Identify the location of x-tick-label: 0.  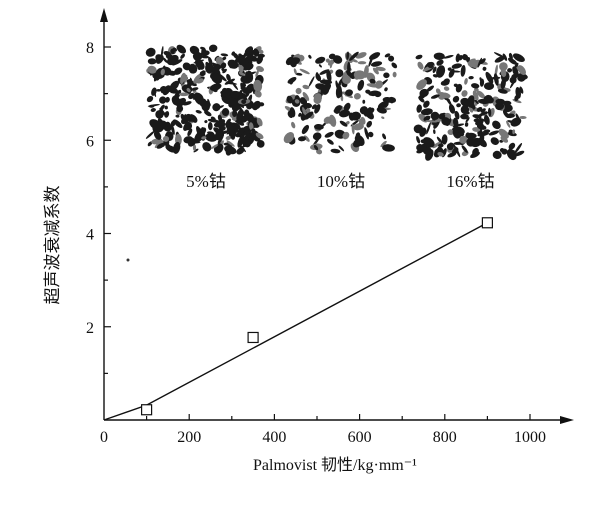
(104, 437).